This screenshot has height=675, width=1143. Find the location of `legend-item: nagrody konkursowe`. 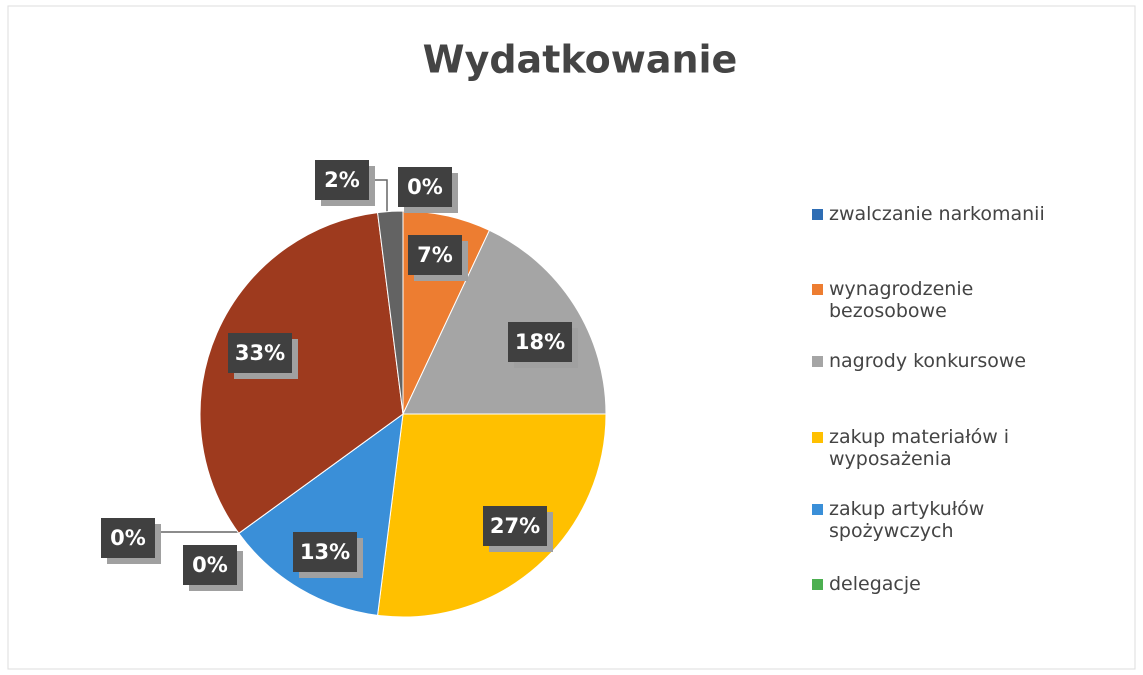

legend-item: nagrody konkursowe is located at coordinates (972, 361).